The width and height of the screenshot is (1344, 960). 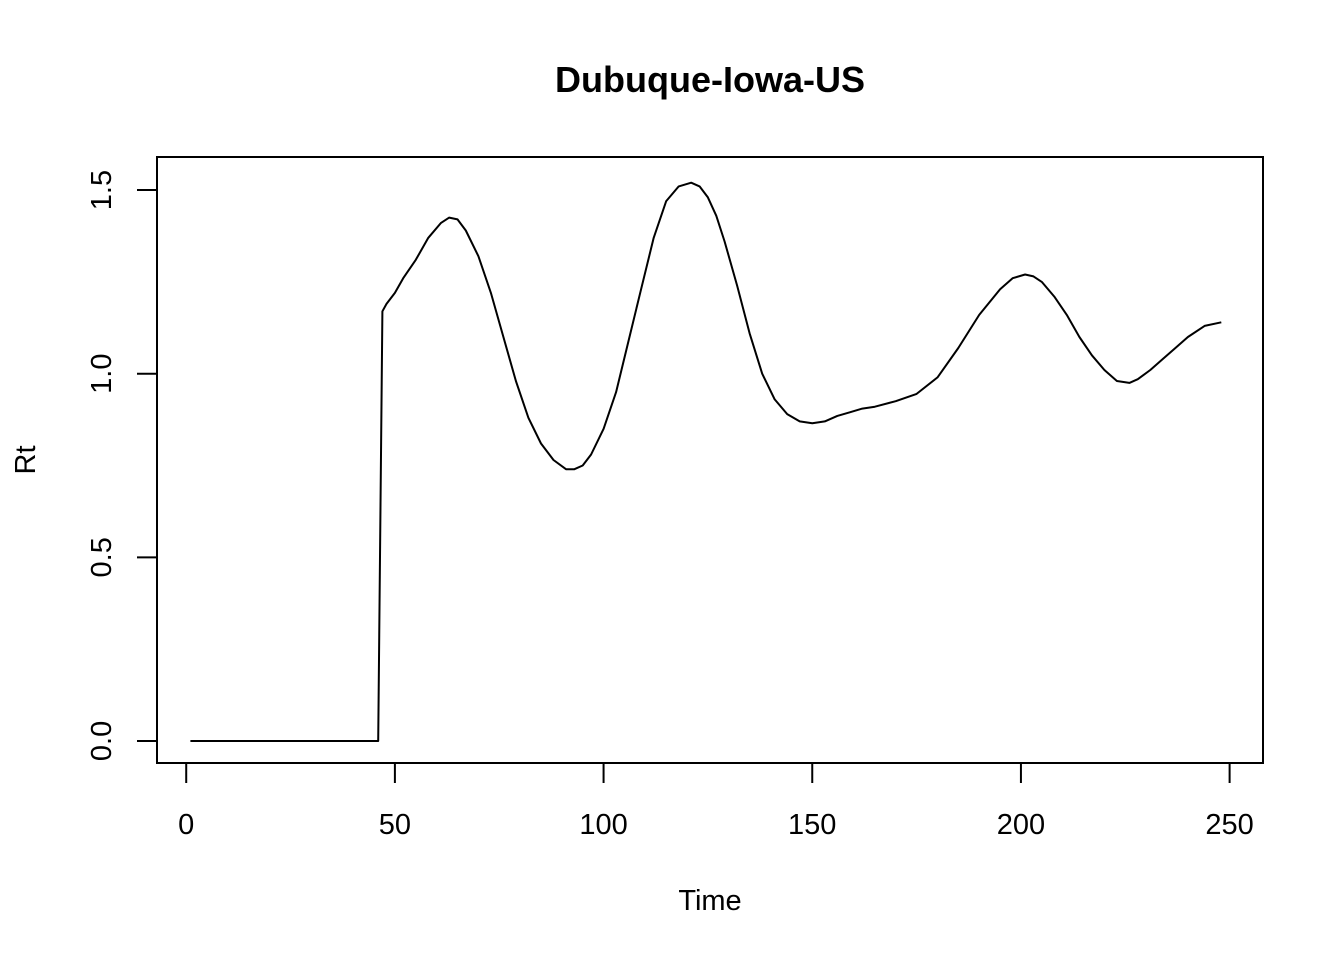 What do you see at coordinates (102, 374) in the screenshot?
I see `y-tick-label: 1.0` at bounding box center [102, 374].